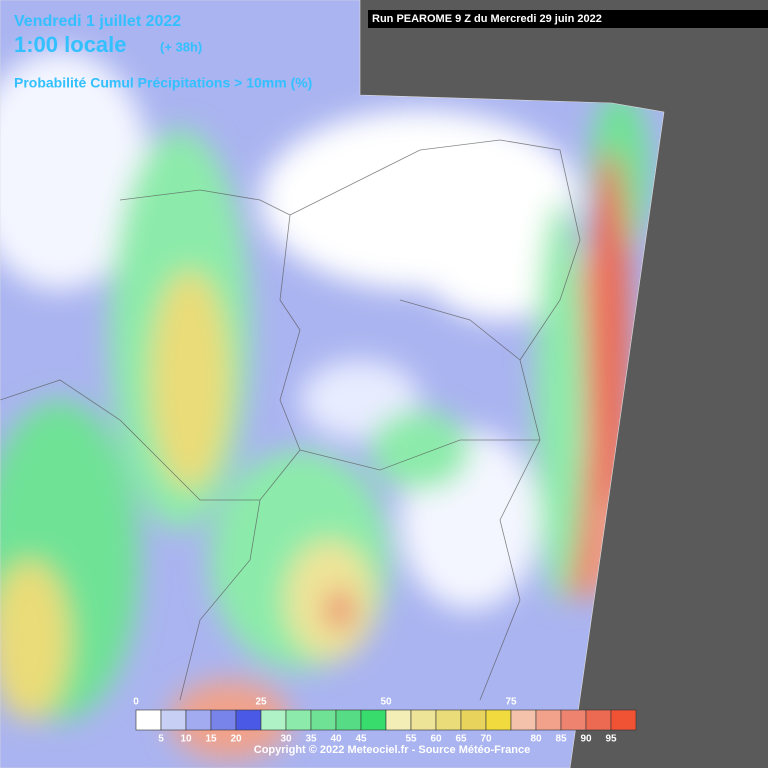 The height and width of the screenshot is (768, 768). What do you see at coordinates (161, 739) in the screenshot?
I see `legend-tick-label: 5` at bounding box center [161, 739].